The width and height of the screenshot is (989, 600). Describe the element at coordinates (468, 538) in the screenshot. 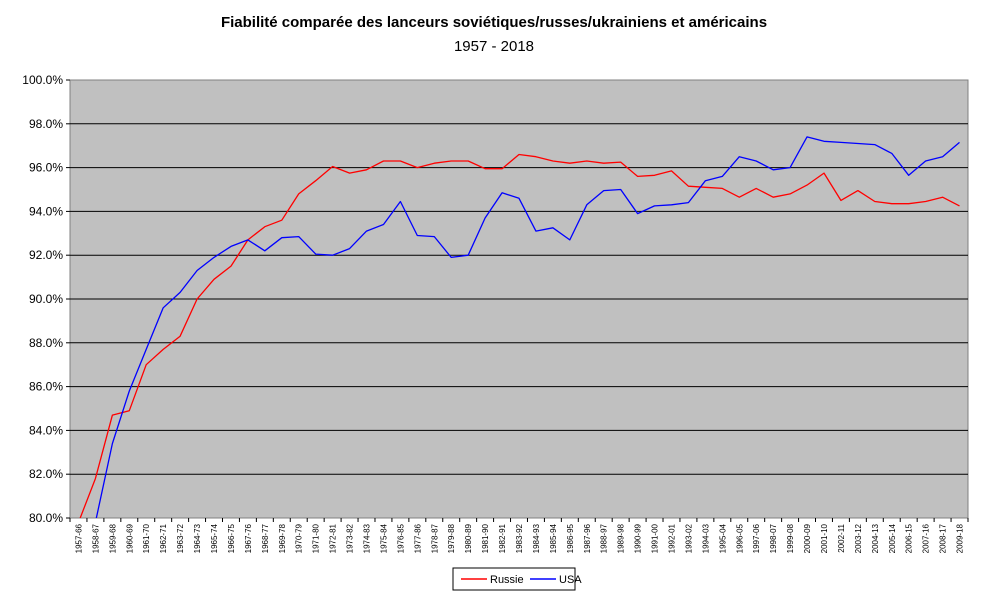

I see `x-tick-label: 1980-89` at that location.